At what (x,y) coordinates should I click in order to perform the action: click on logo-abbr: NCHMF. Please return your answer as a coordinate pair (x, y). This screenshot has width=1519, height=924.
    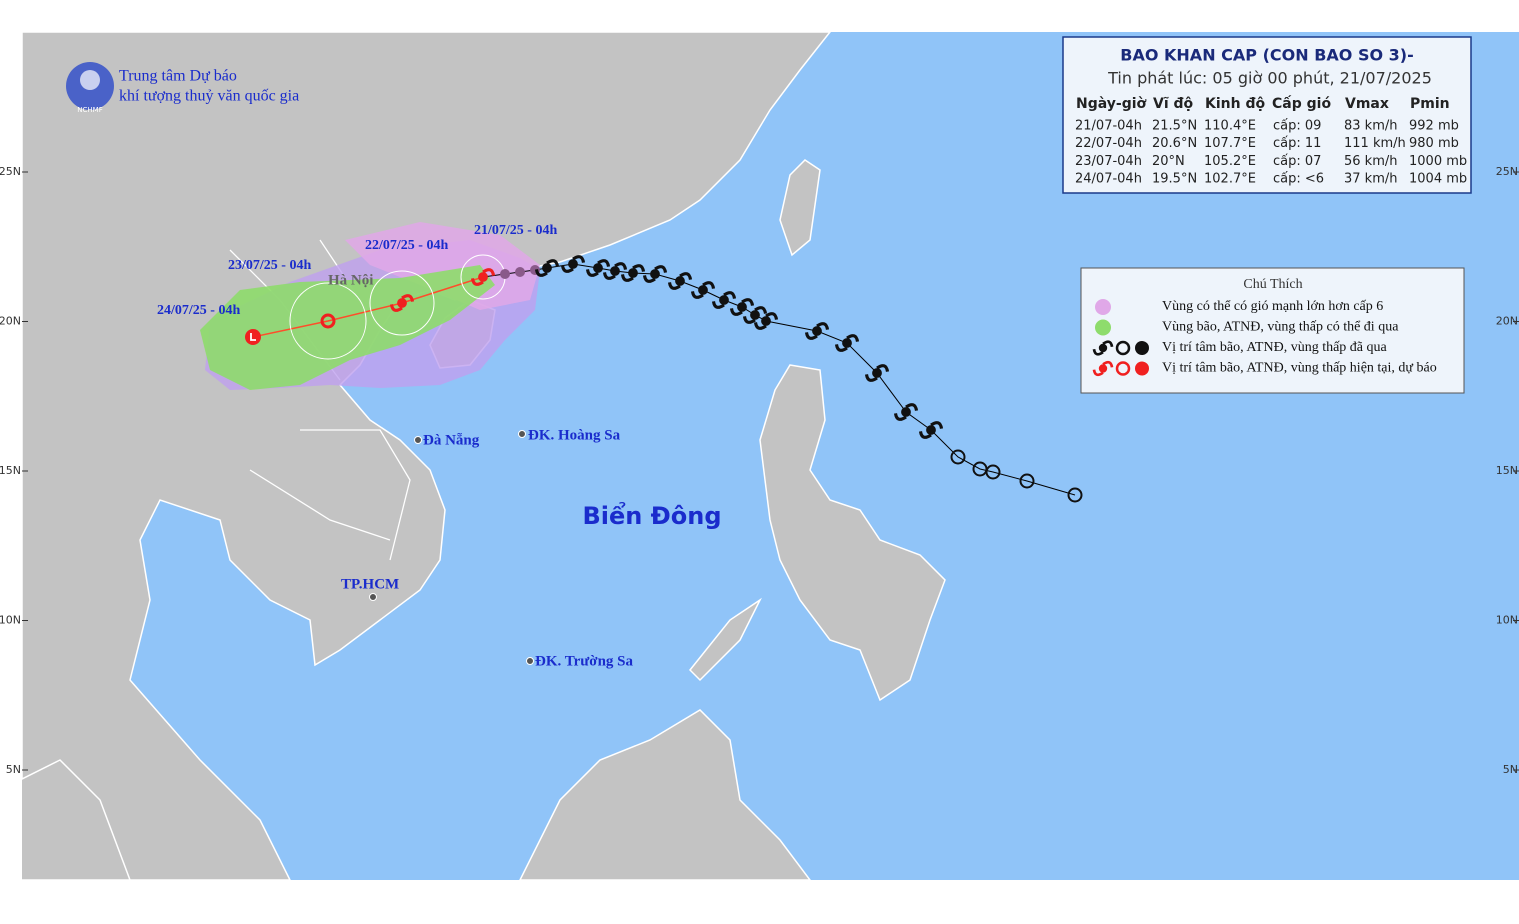
    Looking at the image, I should click on (89, 110).